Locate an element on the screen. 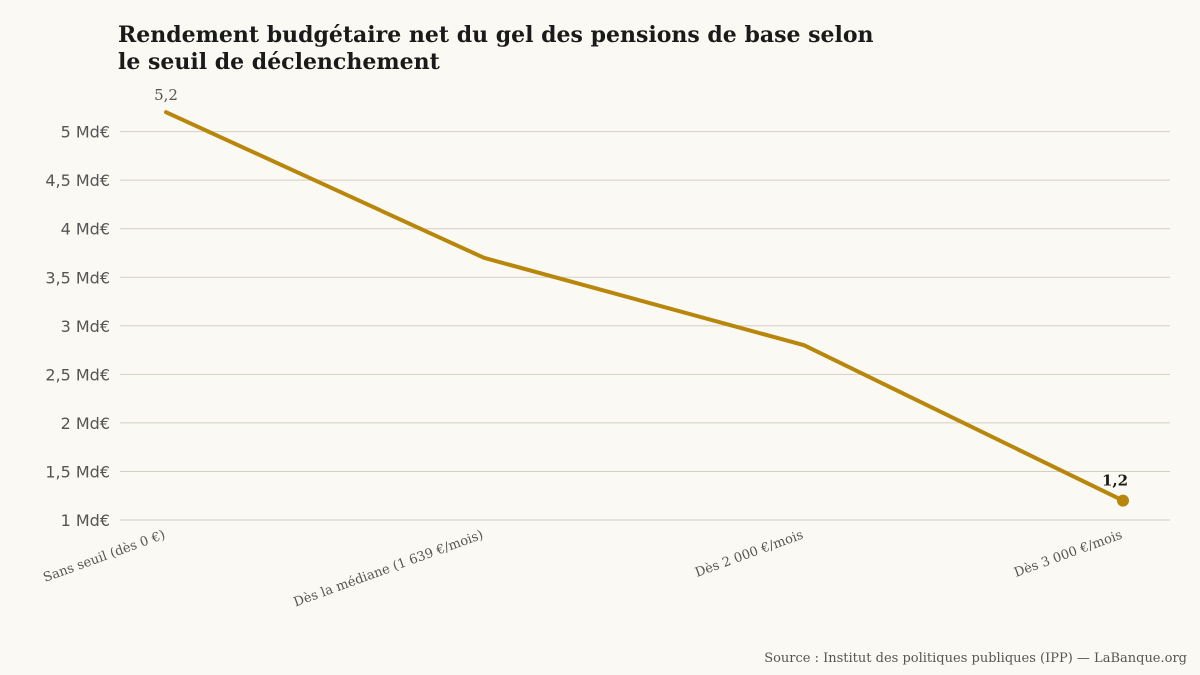 This screenshot has height=675, width=1200. y-tick-label: 5 Md€ is located at coordinates (85, 132).